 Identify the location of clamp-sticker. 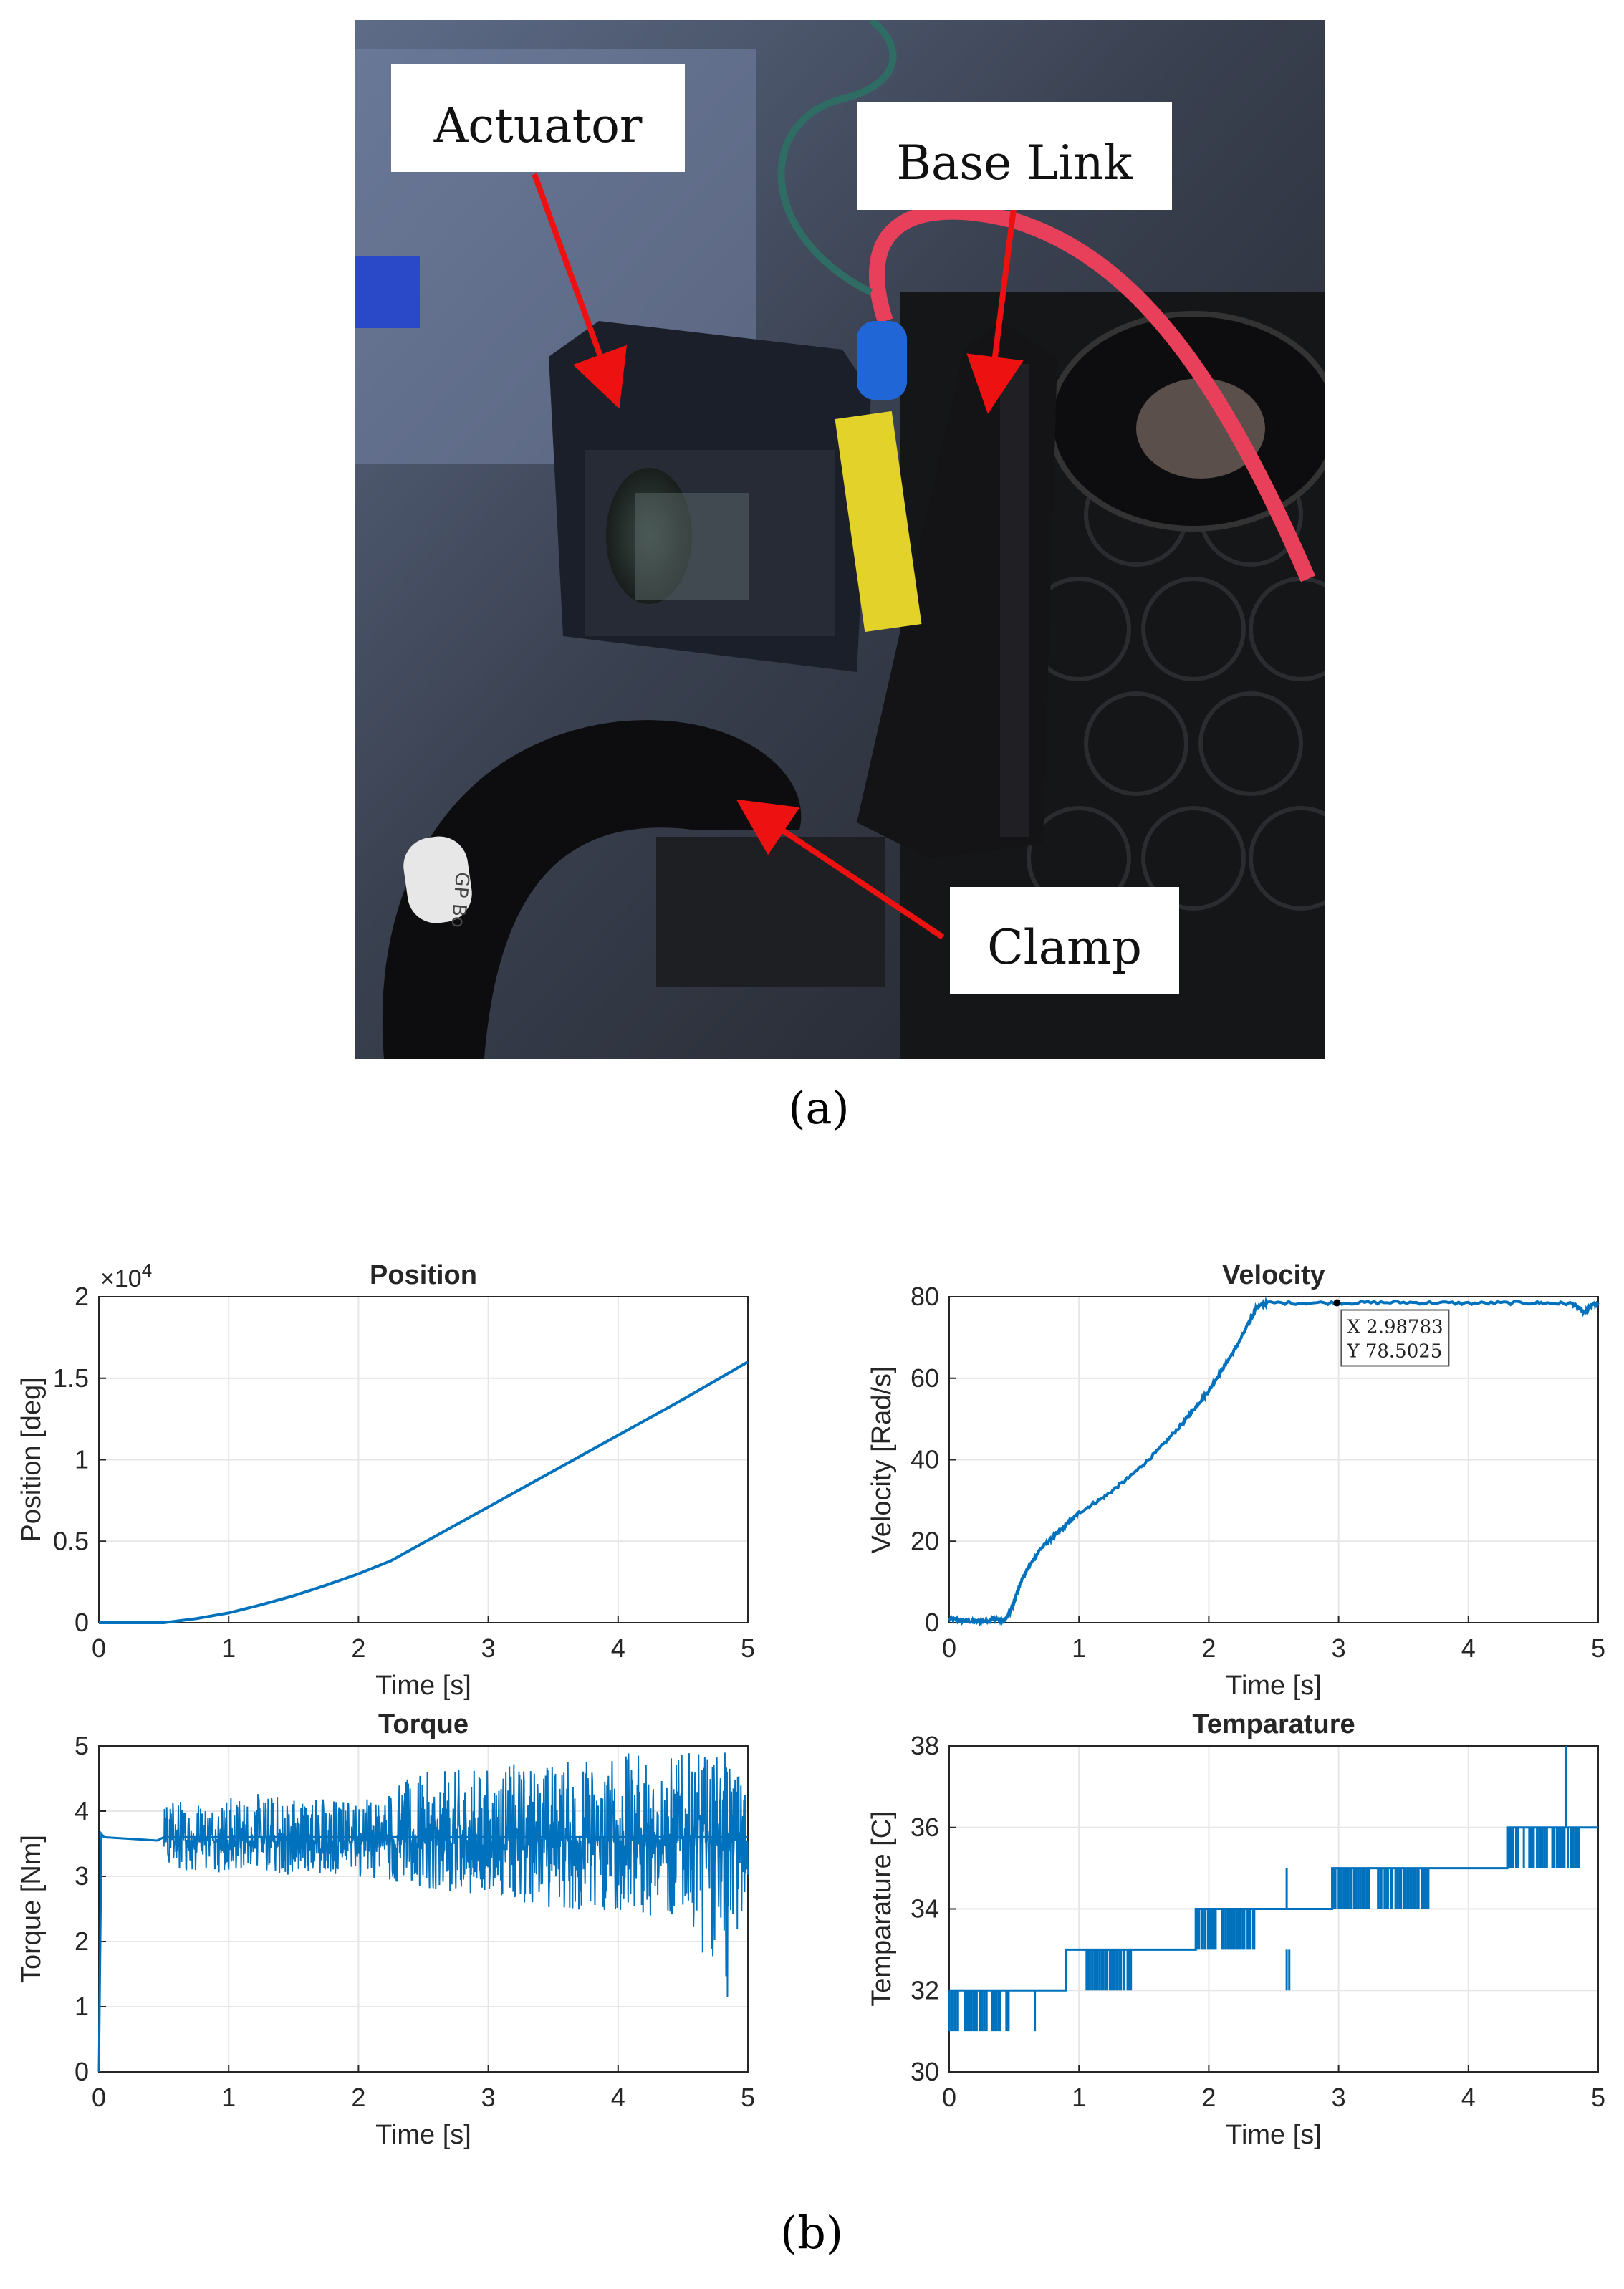
(438, 880).